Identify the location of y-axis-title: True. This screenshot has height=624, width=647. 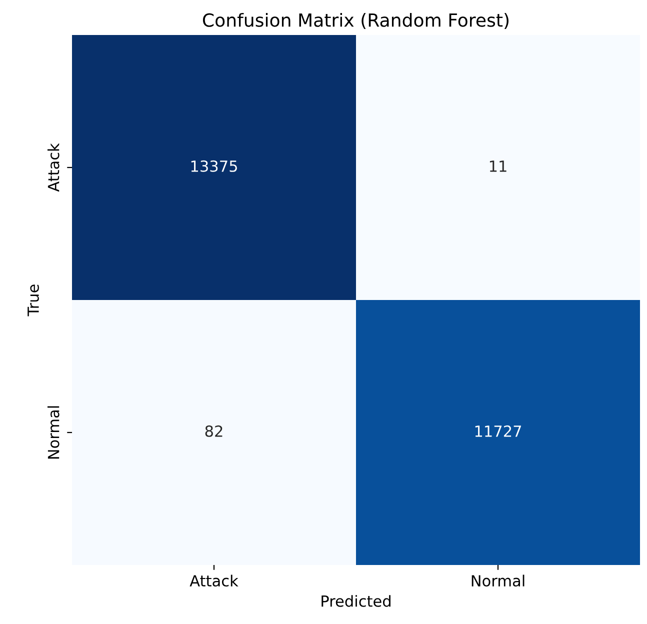
(33, 300).